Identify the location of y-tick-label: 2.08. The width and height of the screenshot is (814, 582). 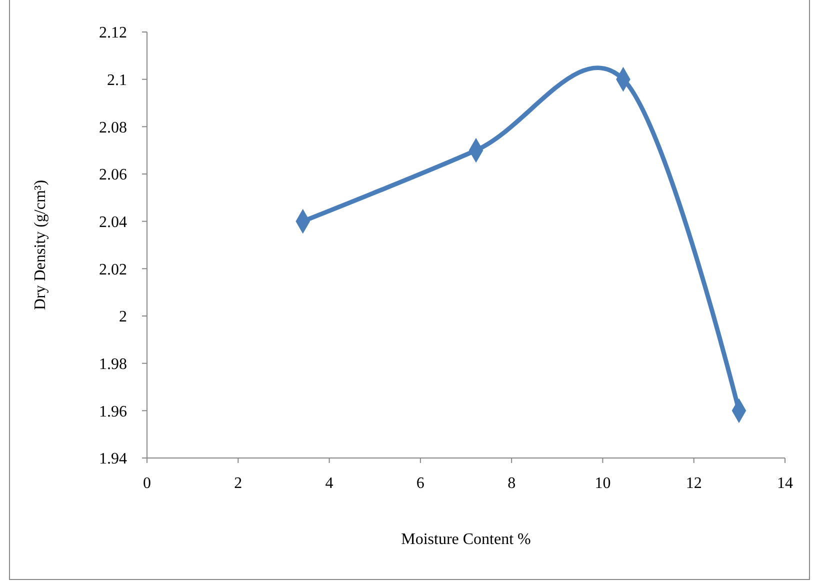
(113, 127).